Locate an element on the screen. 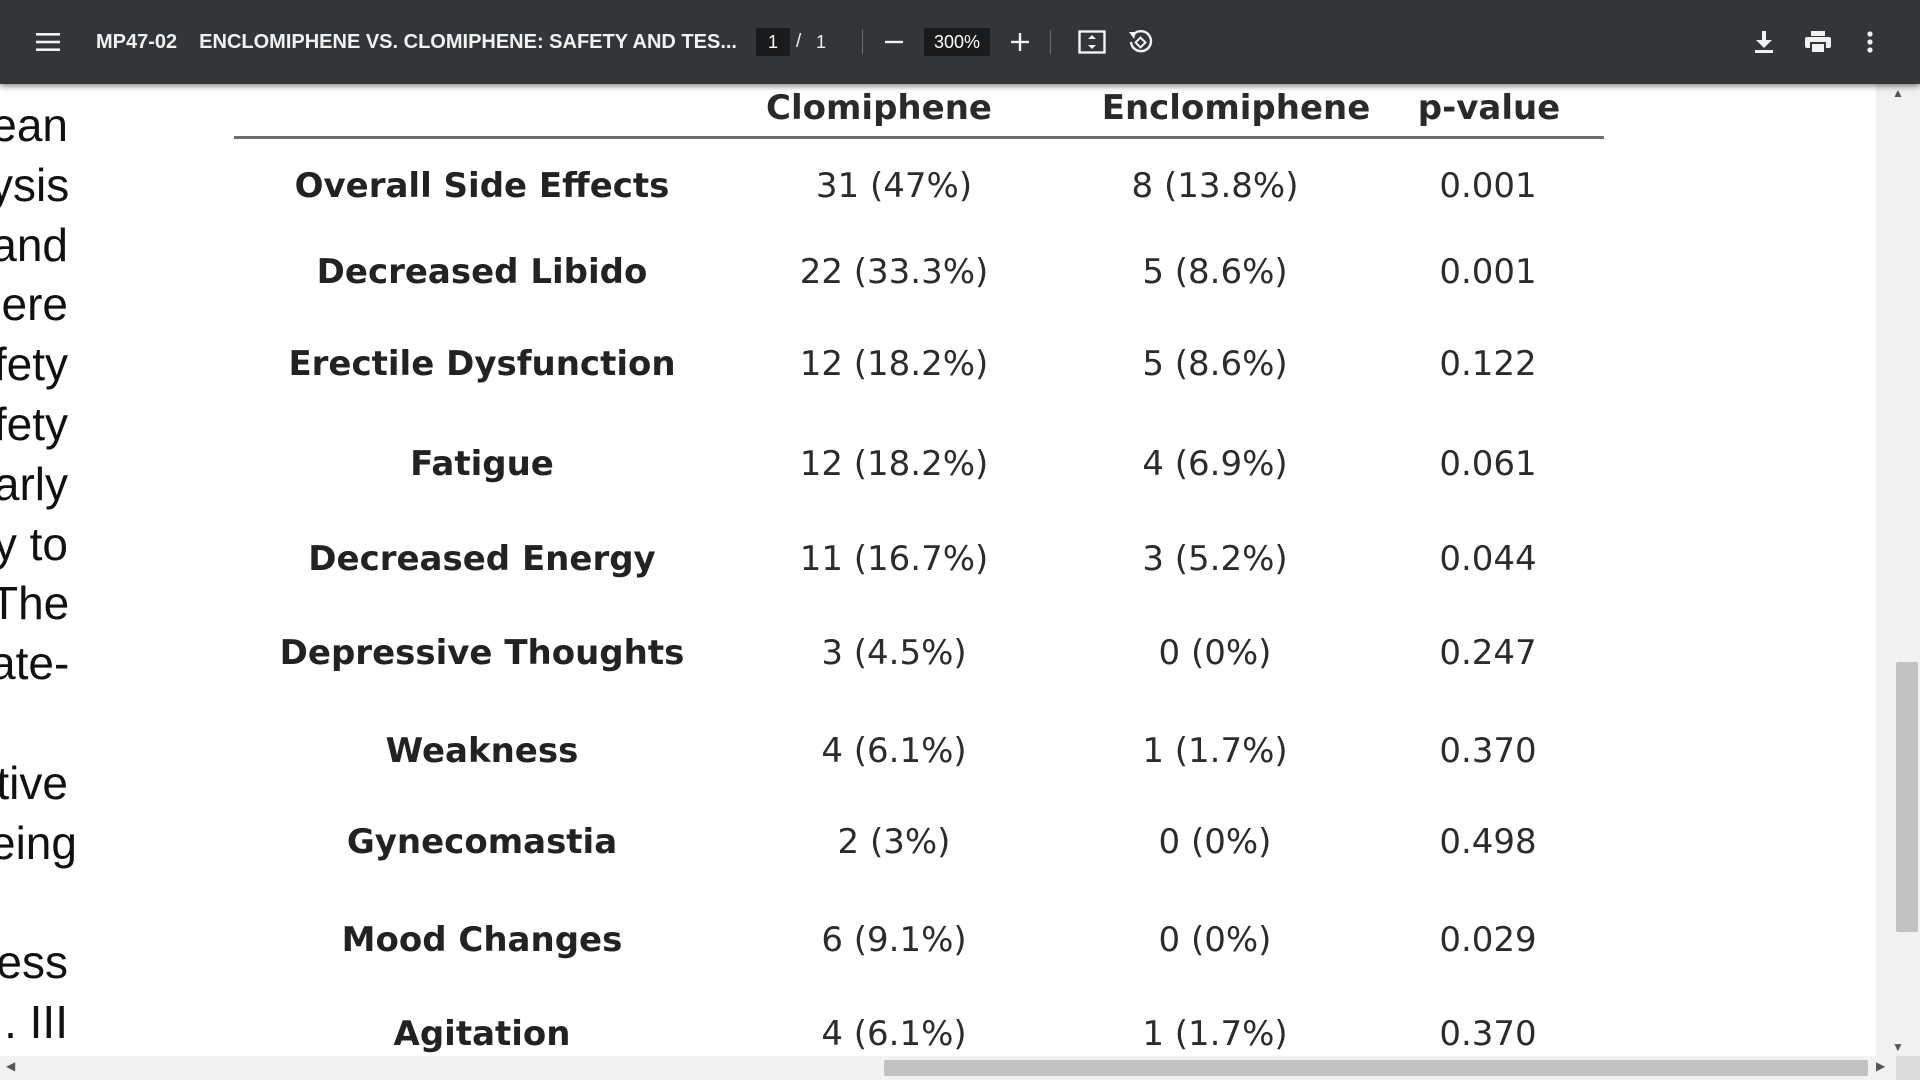  fit-to-page-button is located at coordinates (1092, 42).